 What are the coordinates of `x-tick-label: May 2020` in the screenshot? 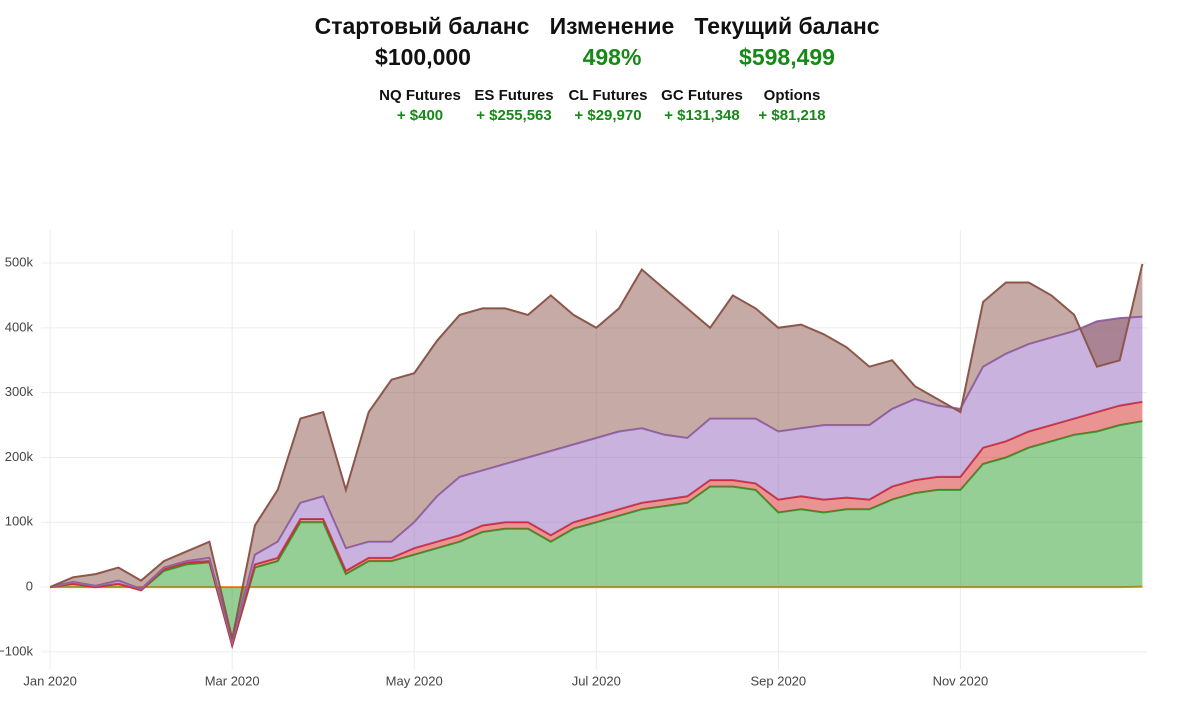 It's located at (414, 680).